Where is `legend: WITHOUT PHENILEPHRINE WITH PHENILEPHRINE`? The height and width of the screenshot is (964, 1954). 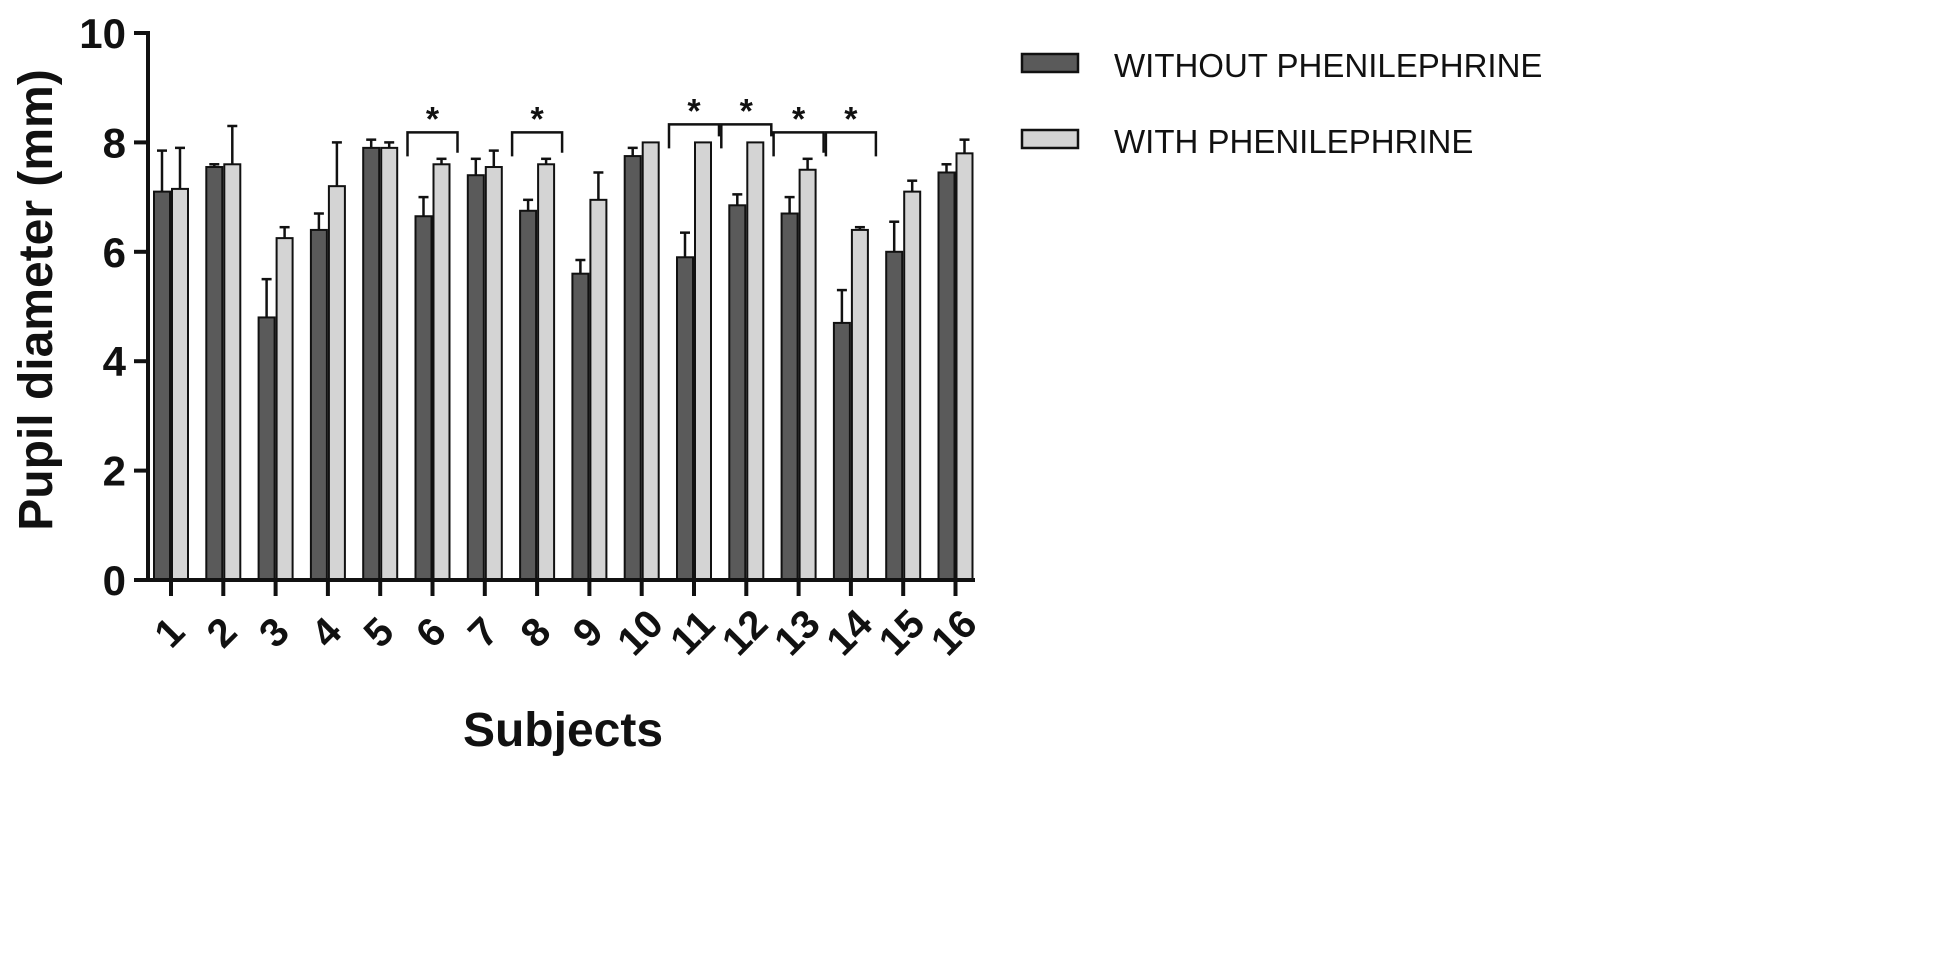
legend: WITHOUT PHENILEPHRINE WITH PHENILEPHRINE is located at coordinates (1281, 103).